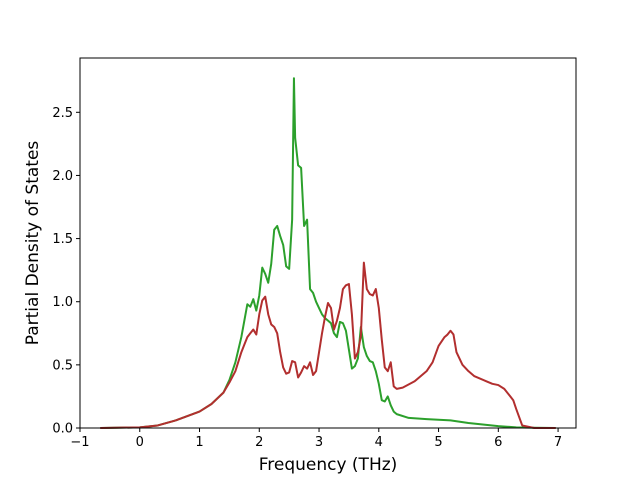 Image resolution: width=640 pixels, height=480 pixels. What do you see at coordinates (199, 442) in the screenshot?
I see `x-tick-label: 1` at bounding box center [199, 442].